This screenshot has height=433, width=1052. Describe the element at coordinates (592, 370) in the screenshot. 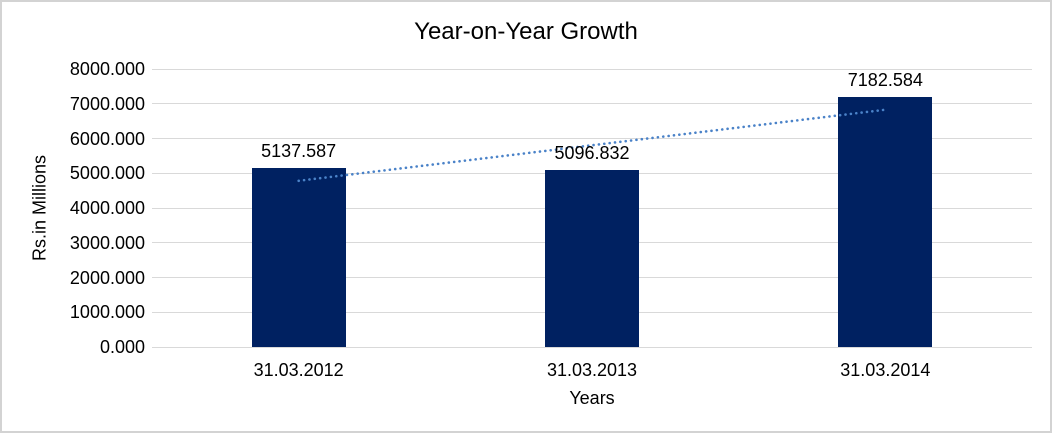

I see `x-tick-label: 31.03.2013` at that location.